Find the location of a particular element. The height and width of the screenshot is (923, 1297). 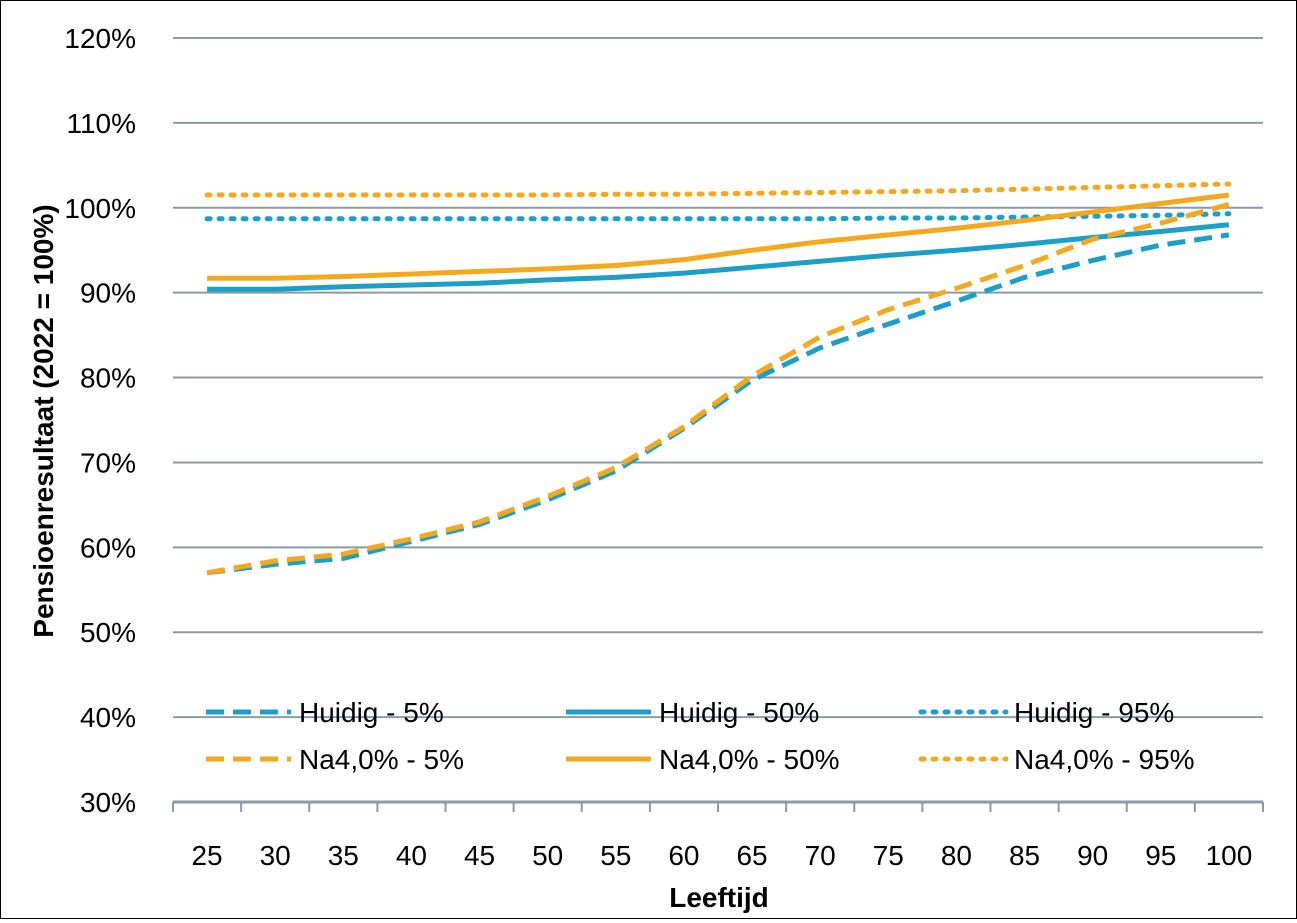

y-tick-label: 60% is located at coordinates (108, 547).